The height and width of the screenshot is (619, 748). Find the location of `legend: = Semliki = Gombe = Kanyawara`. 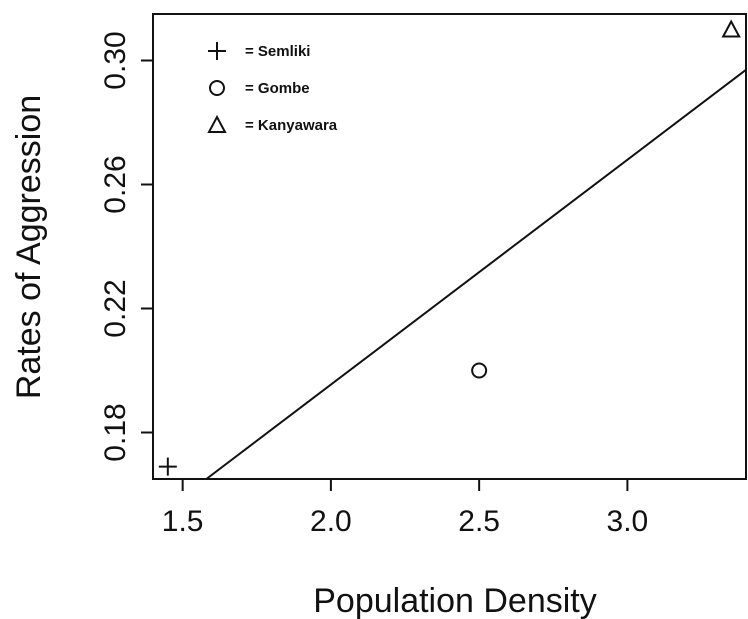

legend: = Semliki = Gombe = Kanyawara is located at coordinates (272, 88).